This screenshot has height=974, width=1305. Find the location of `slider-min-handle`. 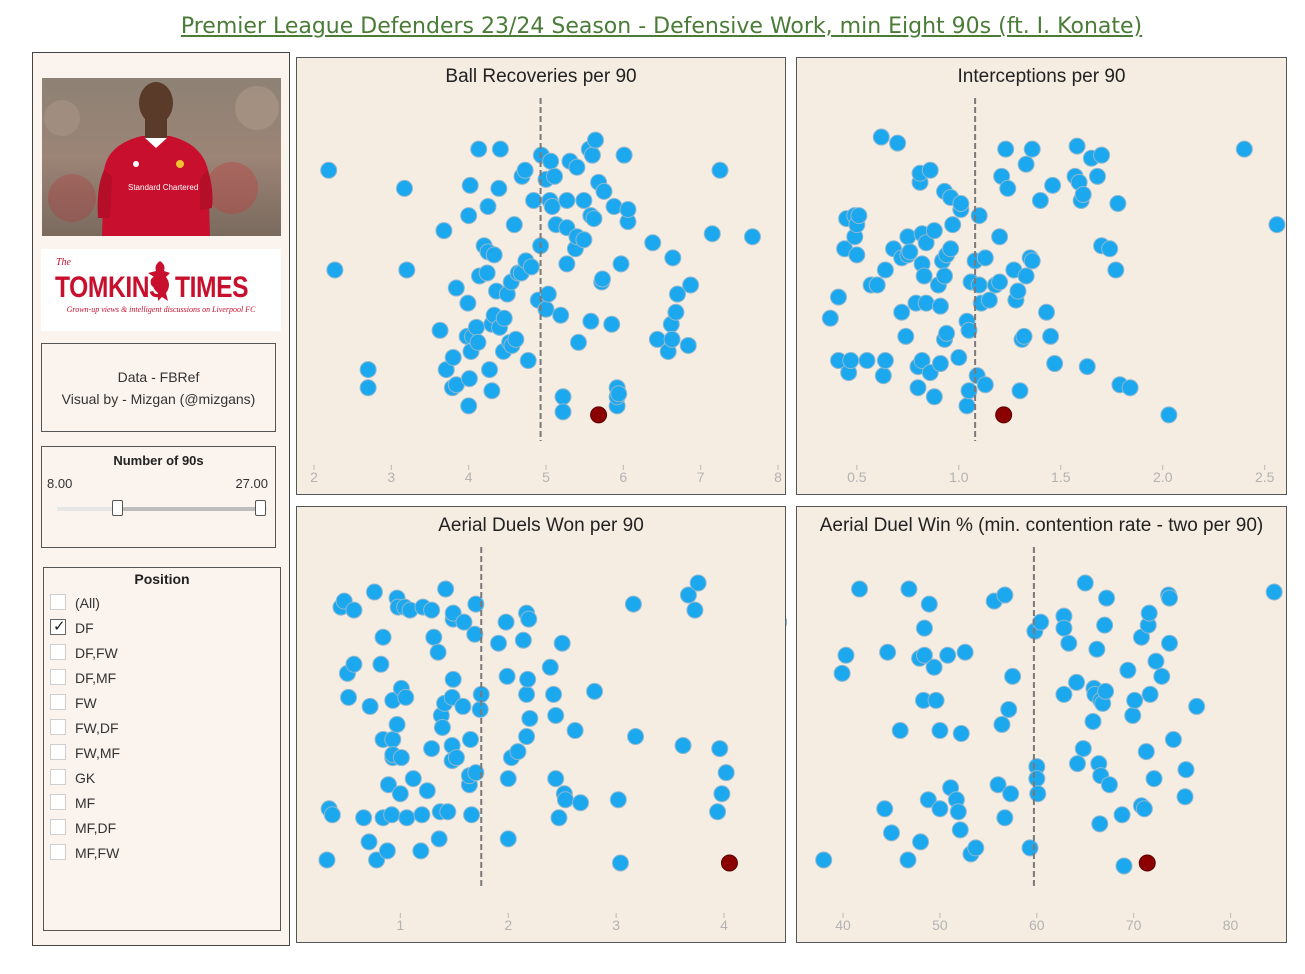

slider-min-handle is located at coordinates (117, 508).